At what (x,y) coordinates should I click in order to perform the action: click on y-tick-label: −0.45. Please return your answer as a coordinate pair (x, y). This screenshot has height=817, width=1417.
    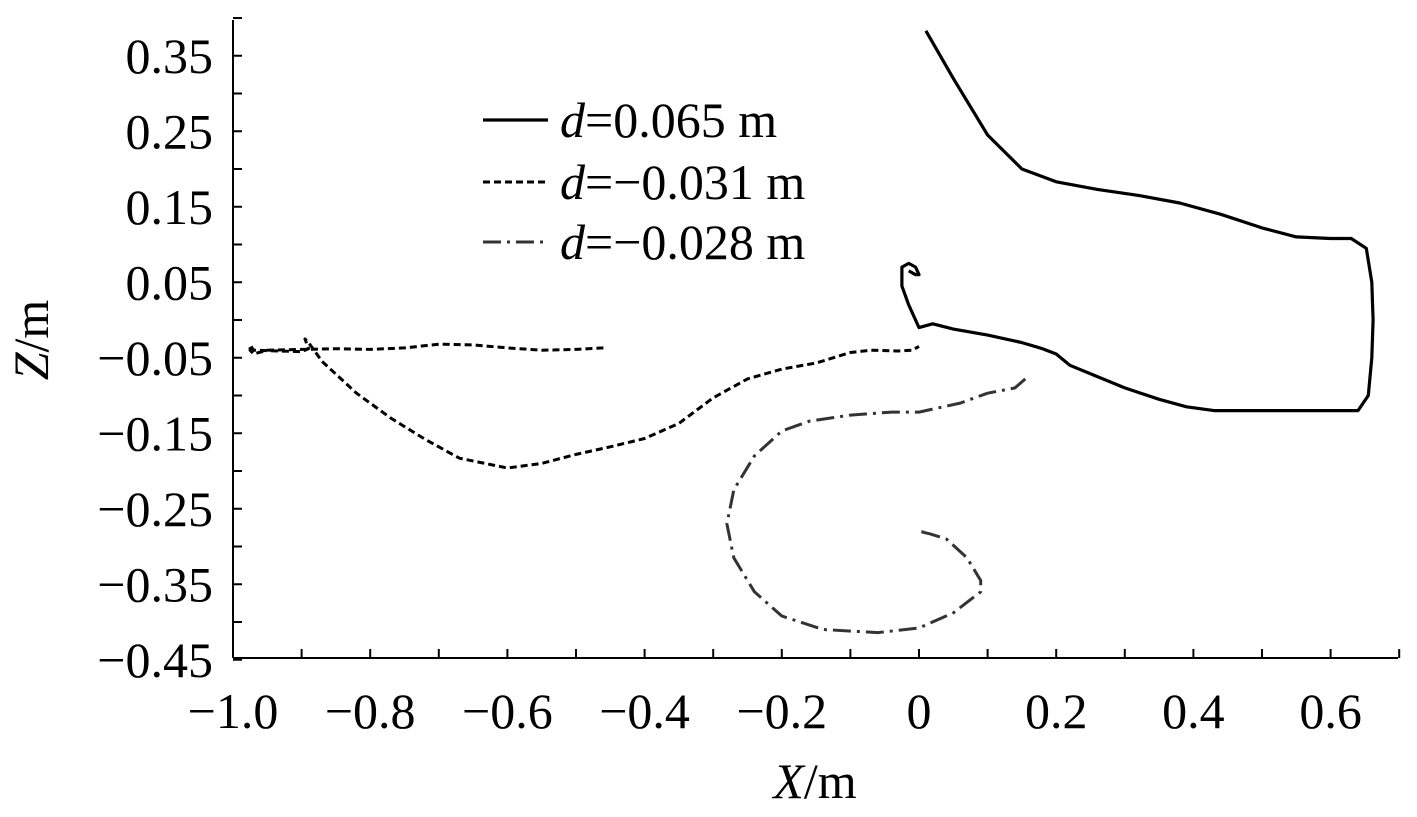
    Looking at the image, I should click on (155, 660).